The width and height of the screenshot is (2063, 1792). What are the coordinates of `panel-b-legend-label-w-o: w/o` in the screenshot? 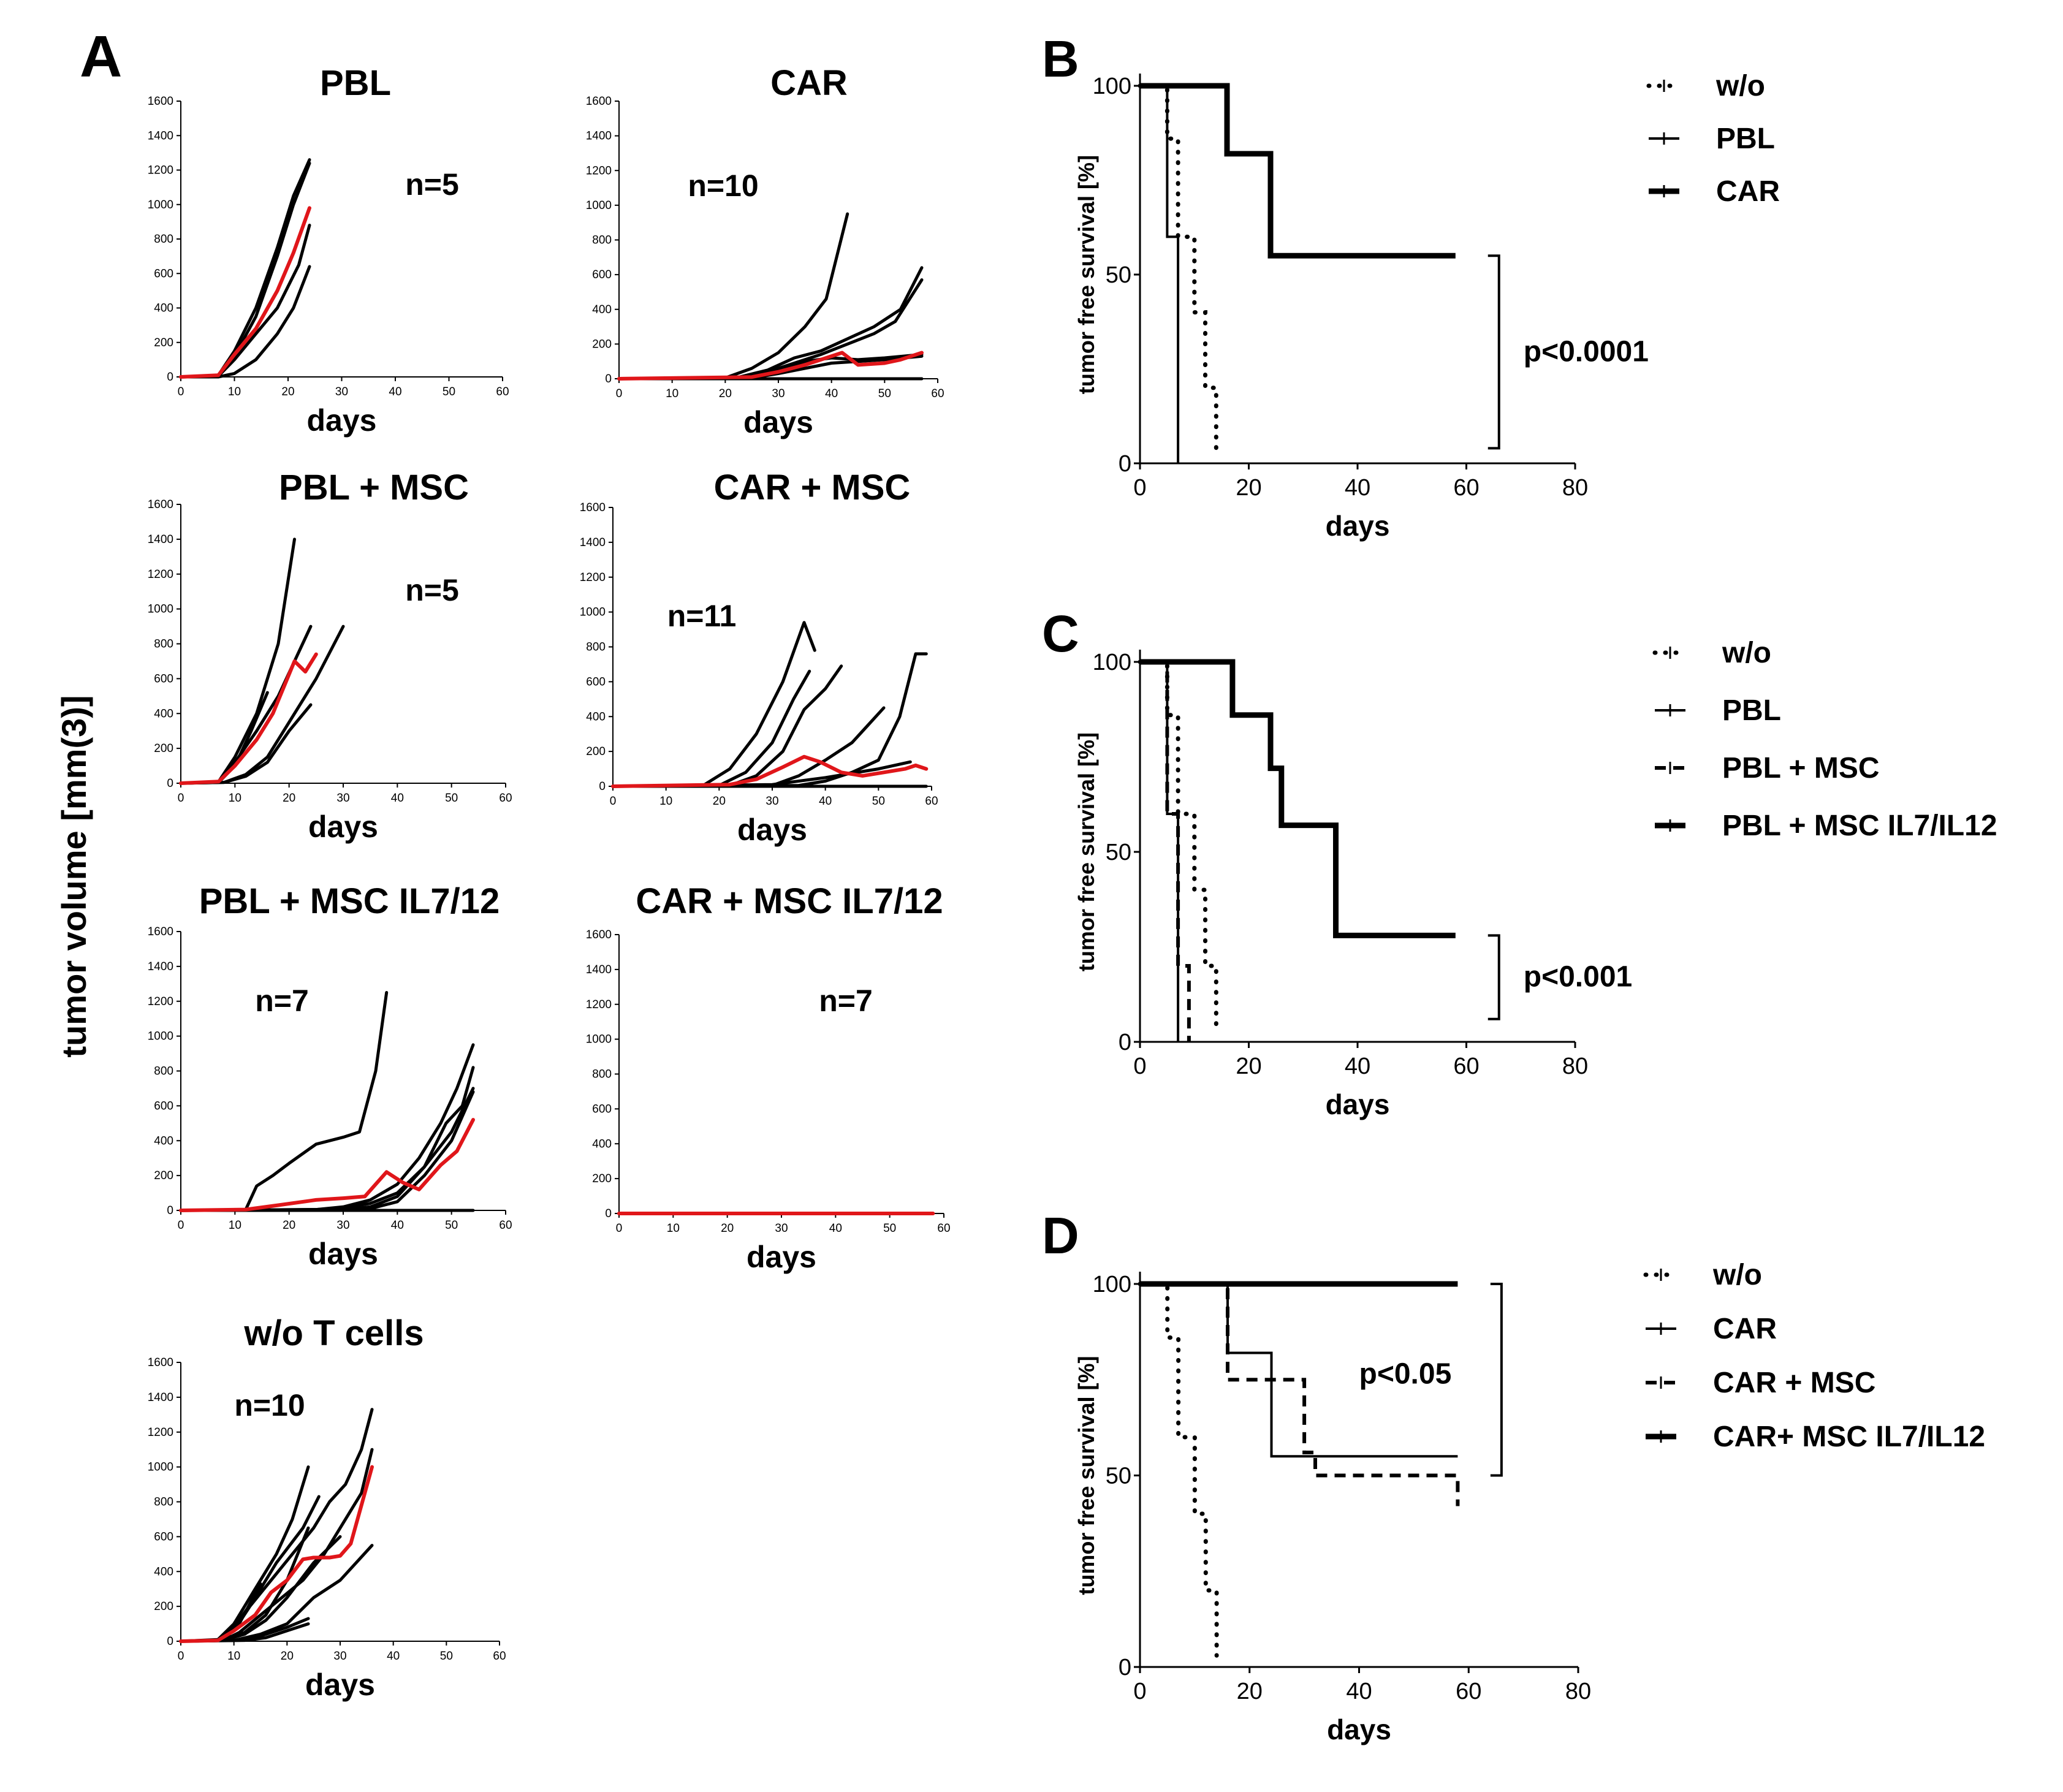 It's located at (1740, 86).